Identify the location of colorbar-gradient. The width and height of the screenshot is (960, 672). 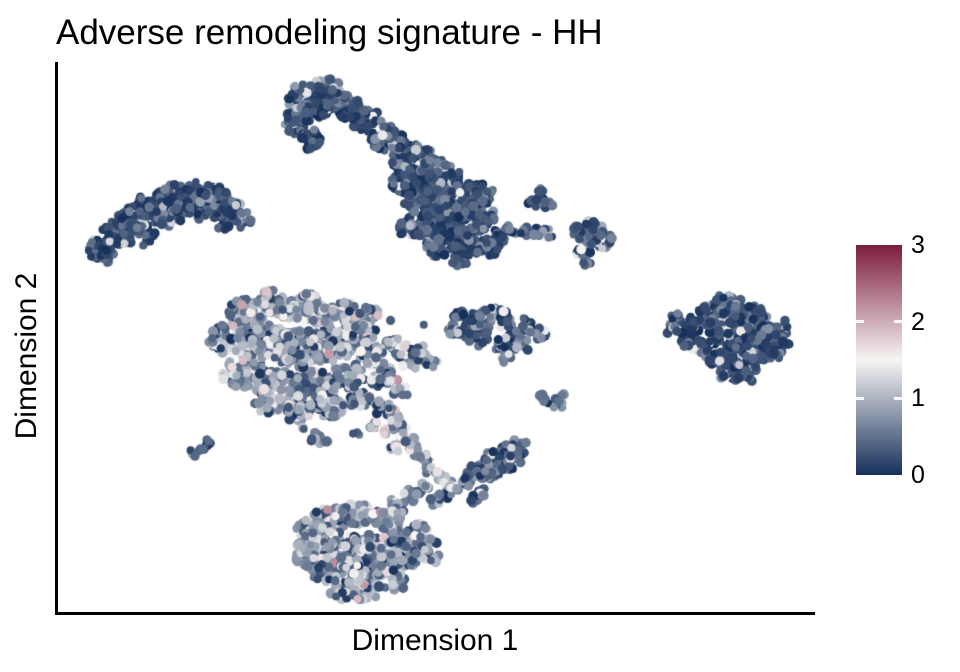
(879, 360).